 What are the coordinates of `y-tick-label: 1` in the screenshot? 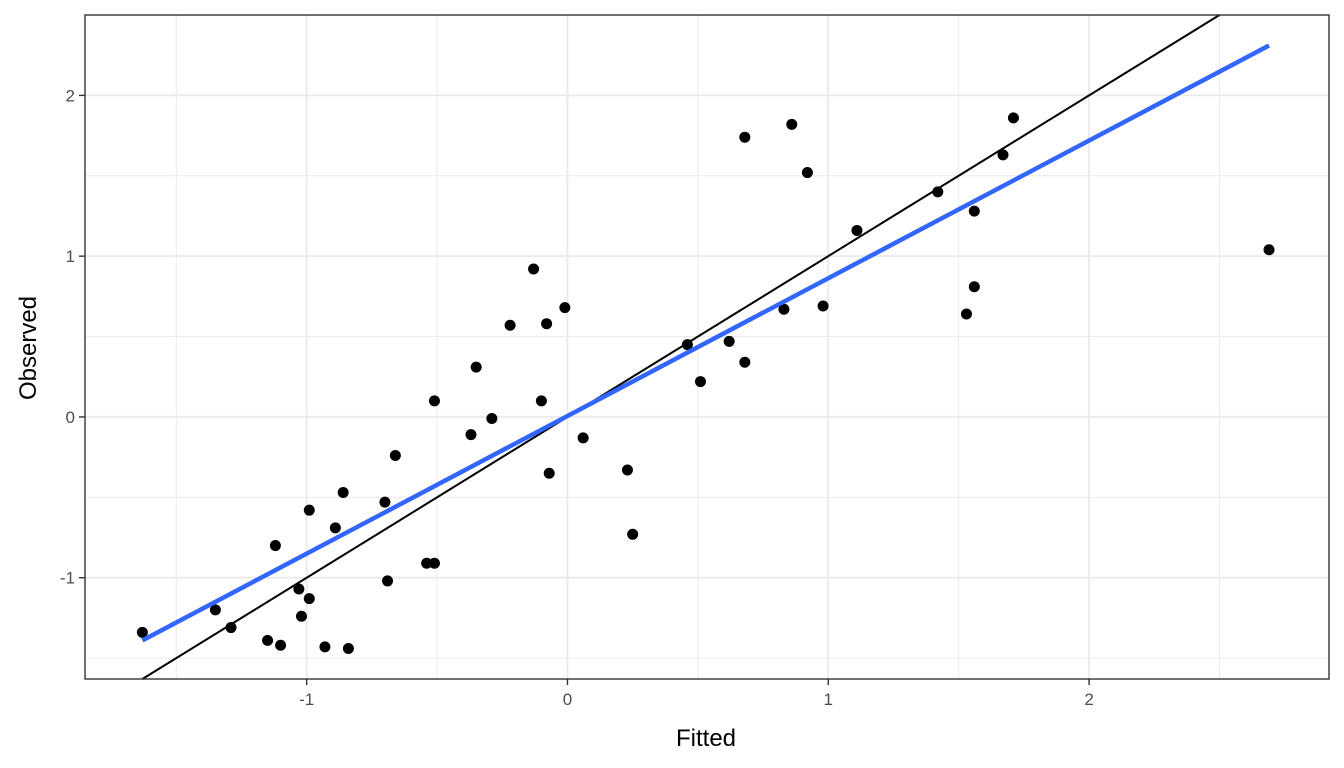 It's located at (70, 256).